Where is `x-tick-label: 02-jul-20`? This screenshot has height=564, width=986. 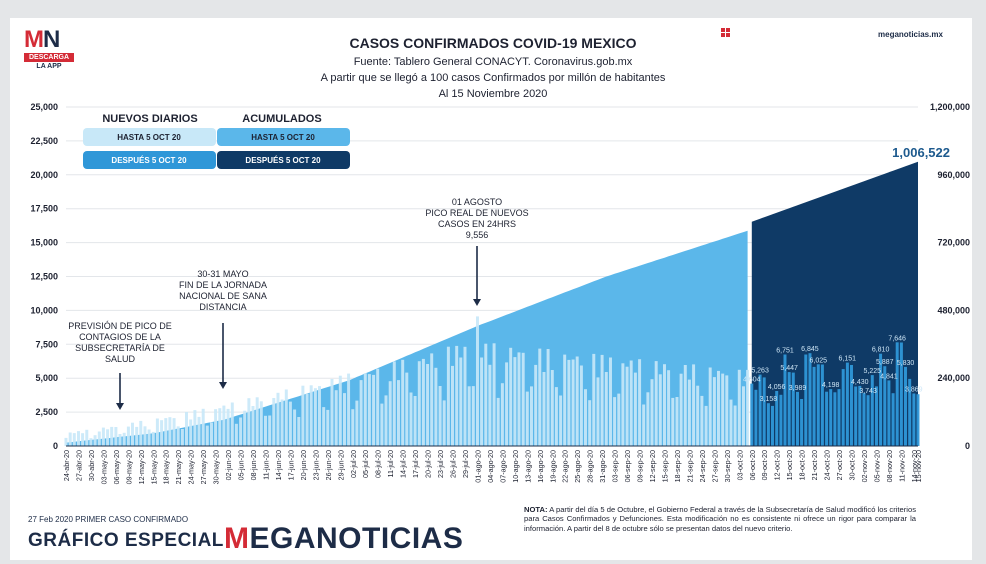
x-tick-label: 02-jul-20 is located at coordinates (353, 464).